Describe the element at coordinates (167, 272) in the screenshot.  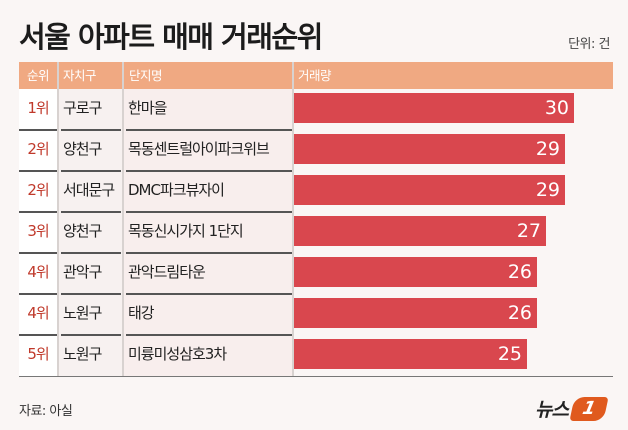
I see `complex-cell: 관악드림타운` at that location.